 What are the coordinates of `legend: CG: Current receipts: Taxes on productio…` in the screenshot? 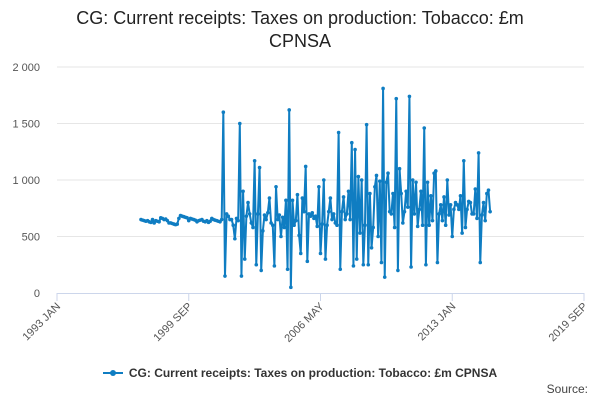 It's located at (300, 373).